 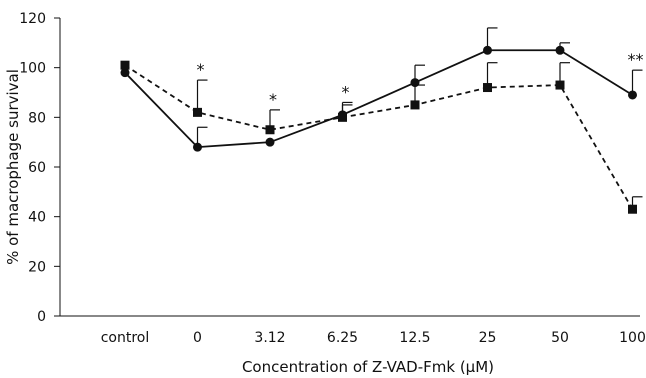 What do you see at coordinates (13, 167) in the screenshot?
I see `y-axis-title: % of macrophage survival` at bounding box center [13, 167].